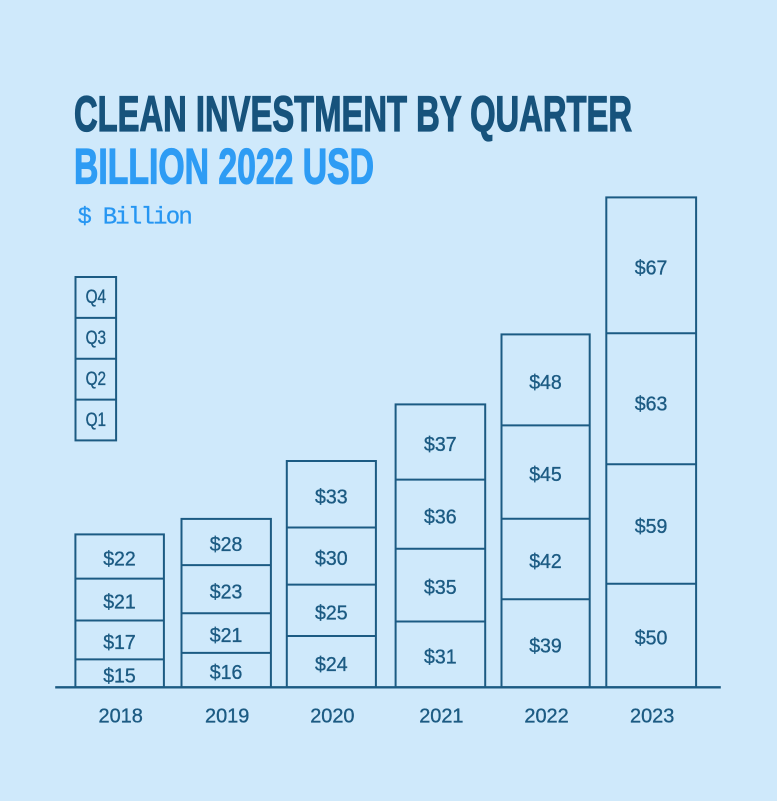 This screenshot has height=801, width=777. I want to click on svg-text: $31, so click(440, 658).